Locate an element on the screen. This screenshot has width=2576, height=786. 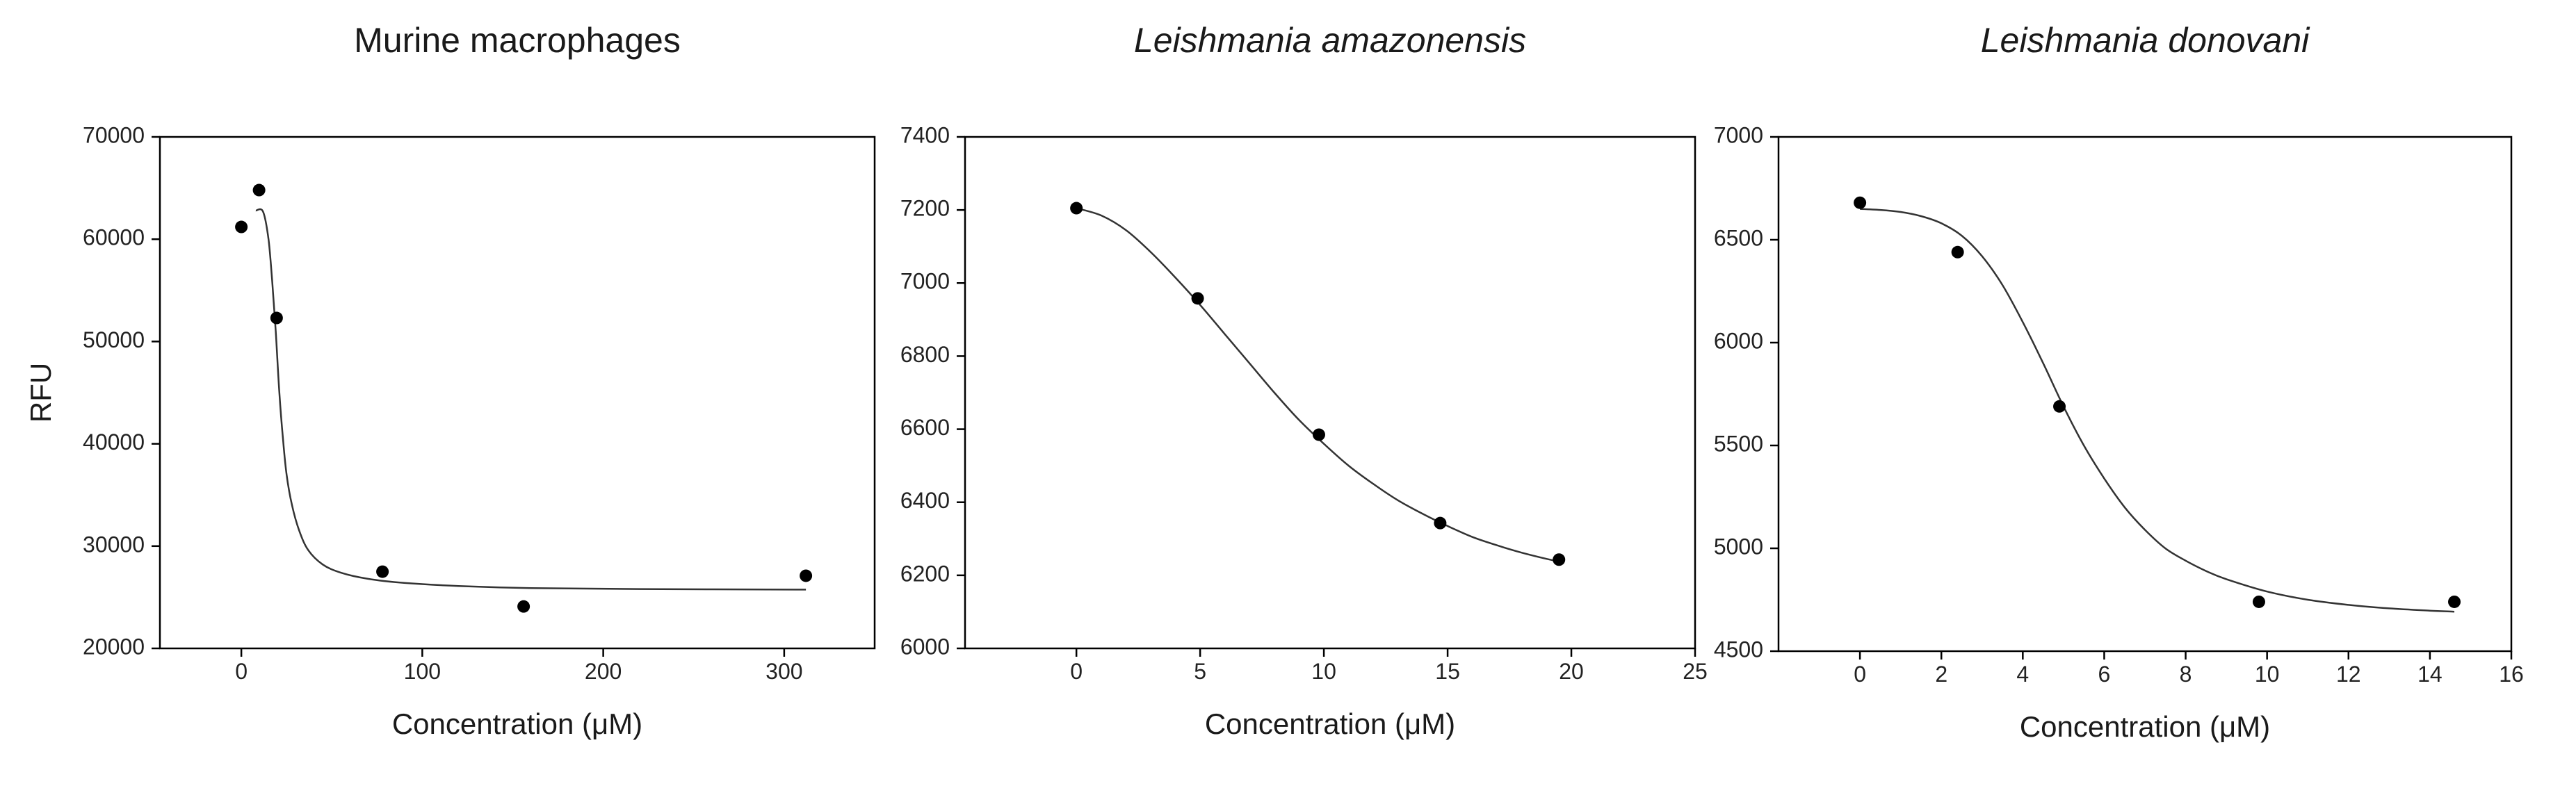
y-tick-label: 6600 is located at coordinates (925, 427).